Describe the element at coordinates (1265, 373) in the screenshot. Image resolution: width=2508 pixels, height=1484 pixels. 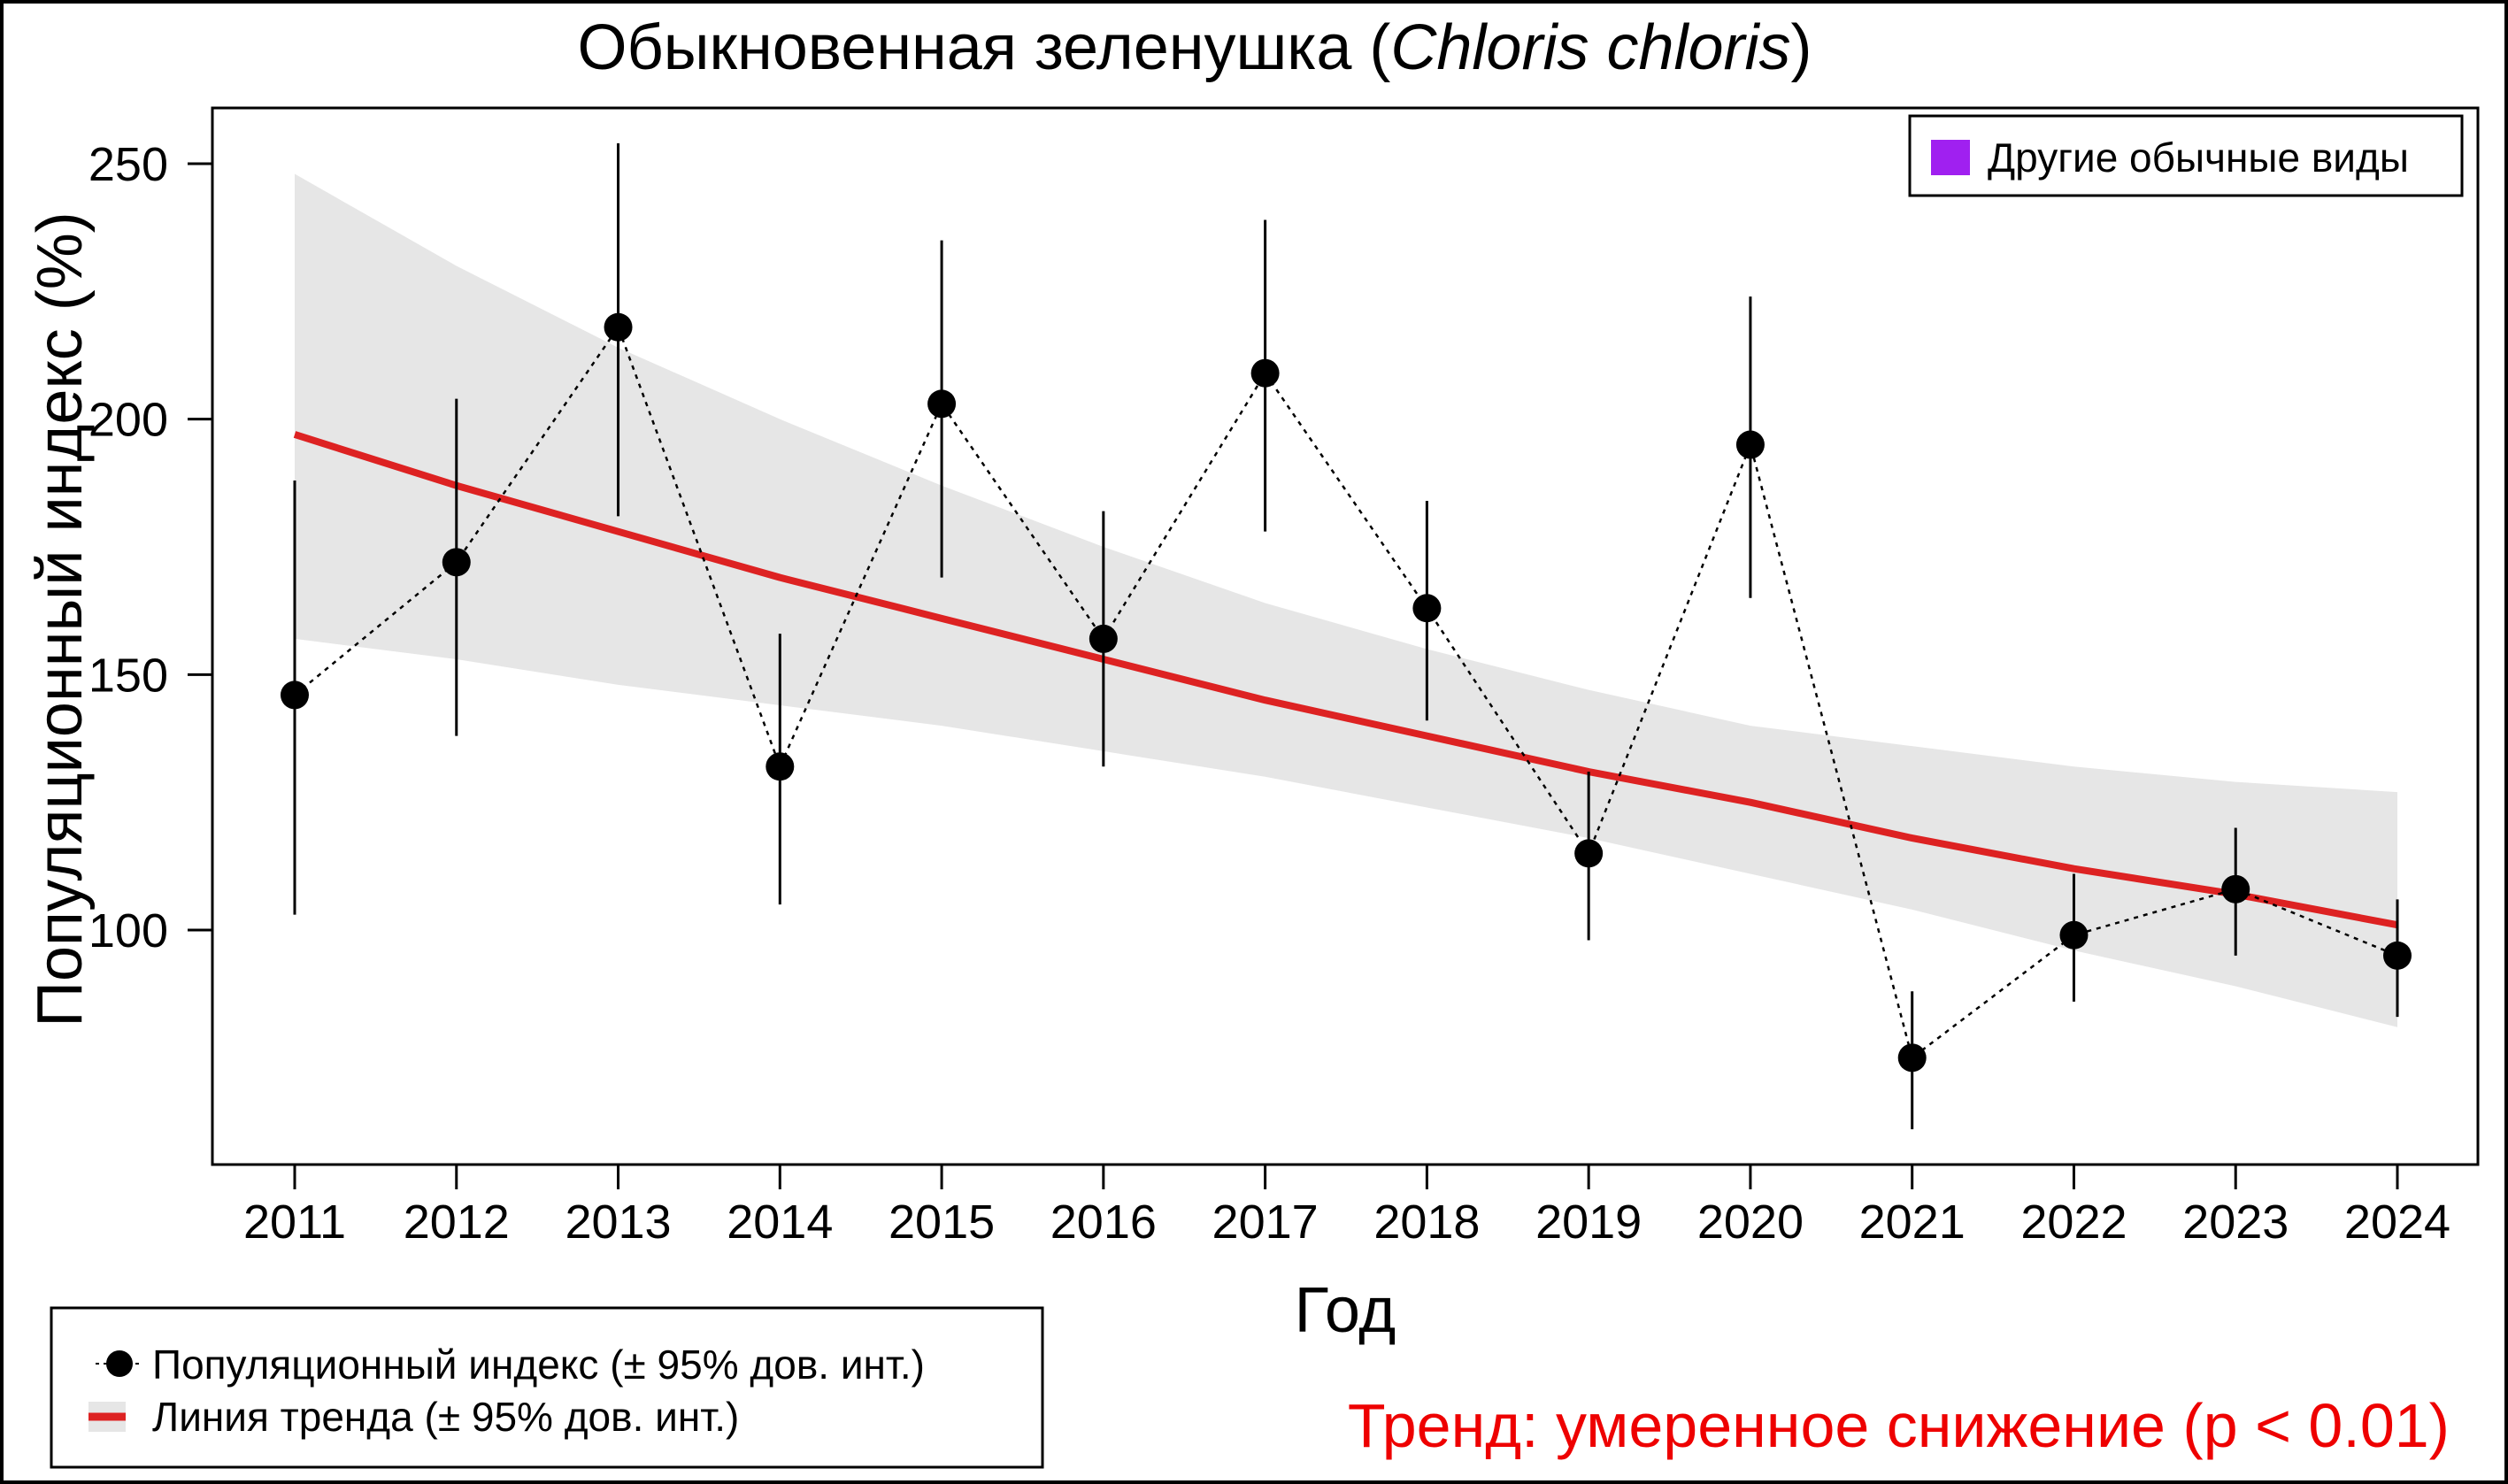
I see `data-point-2017` at that location.